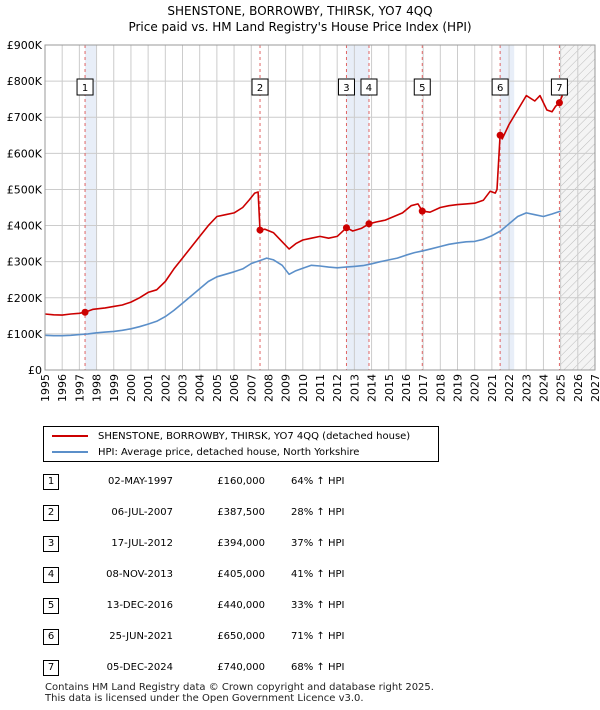  I want to click on x-tick-label: 2001, so click(148, 388).